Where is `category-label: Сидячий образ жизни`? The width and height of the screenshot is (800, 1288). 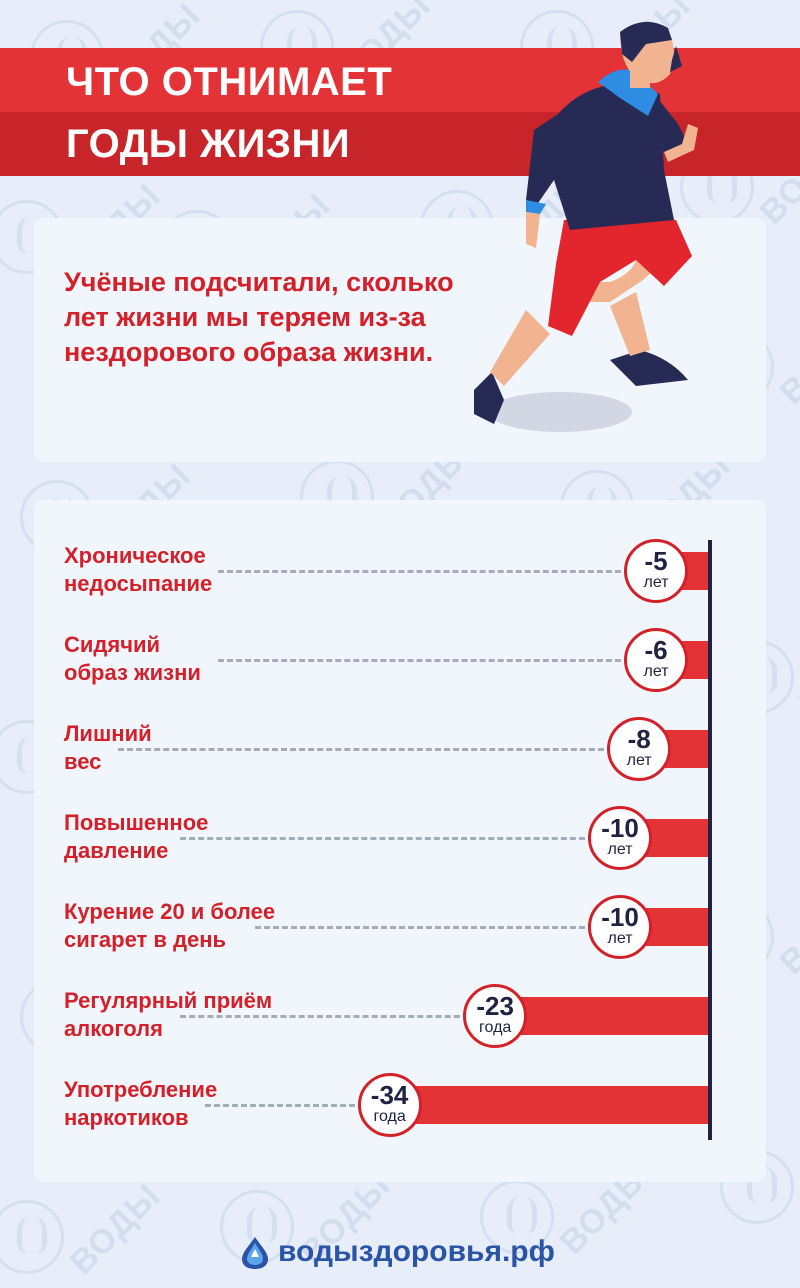 category-label: Сидячий образ жизни is located at coordinates (132, 658).